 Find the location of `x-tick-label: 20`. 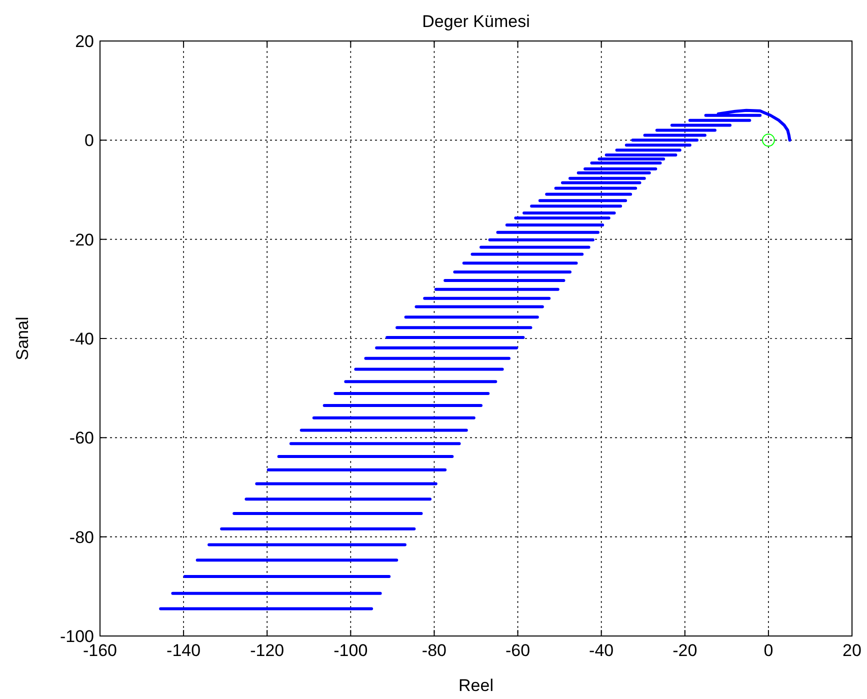

x-tick-label: 20 is located at coordinates (852, 650).